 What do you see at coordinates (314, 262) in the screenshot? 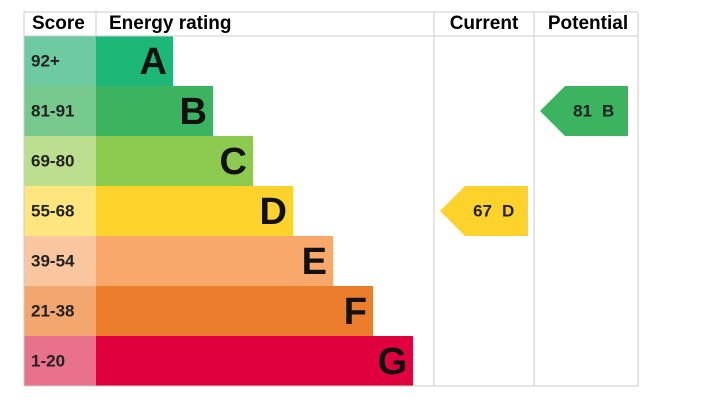
I see `rating-letter: E` at bounding box center [314, 262].